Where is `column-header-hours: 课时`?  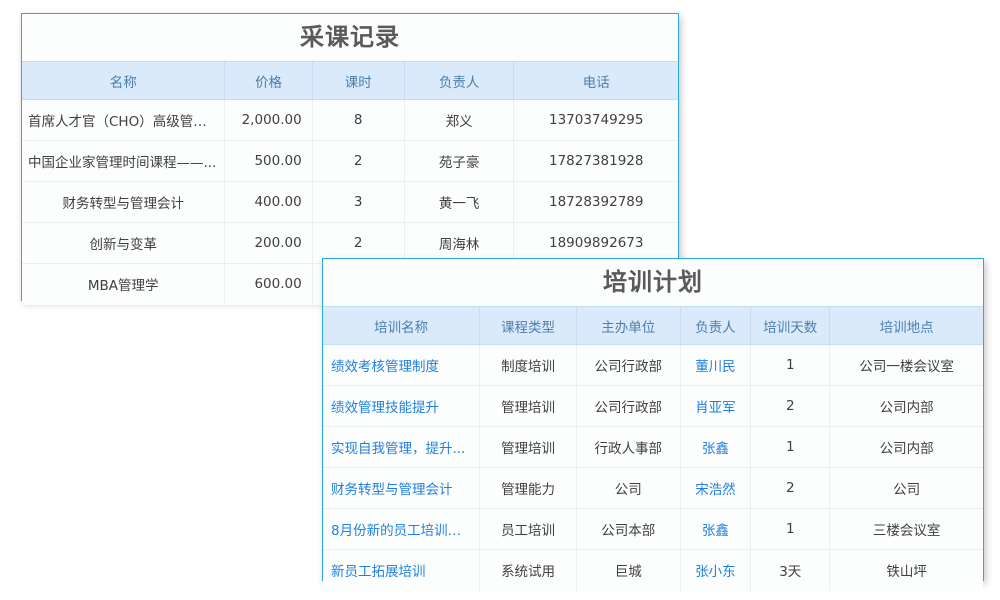
column-header-hours: 课时 is located at coordinates (358, 80).